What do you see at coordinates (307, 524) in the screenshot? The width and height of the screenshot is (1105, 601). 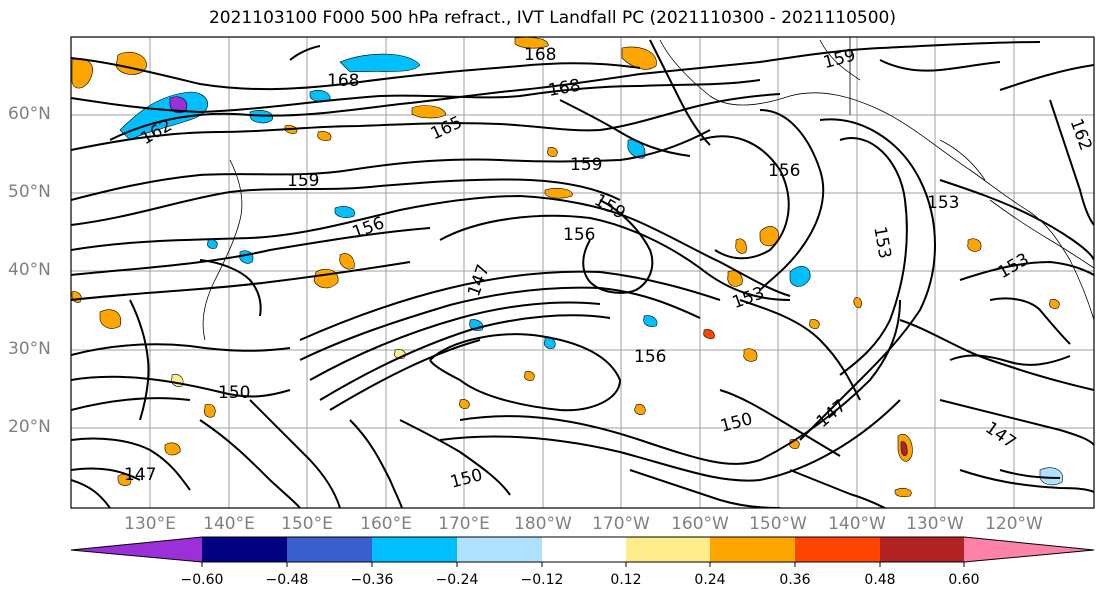 I see `lon-label: 150°E` at bounding box center [307, 524].